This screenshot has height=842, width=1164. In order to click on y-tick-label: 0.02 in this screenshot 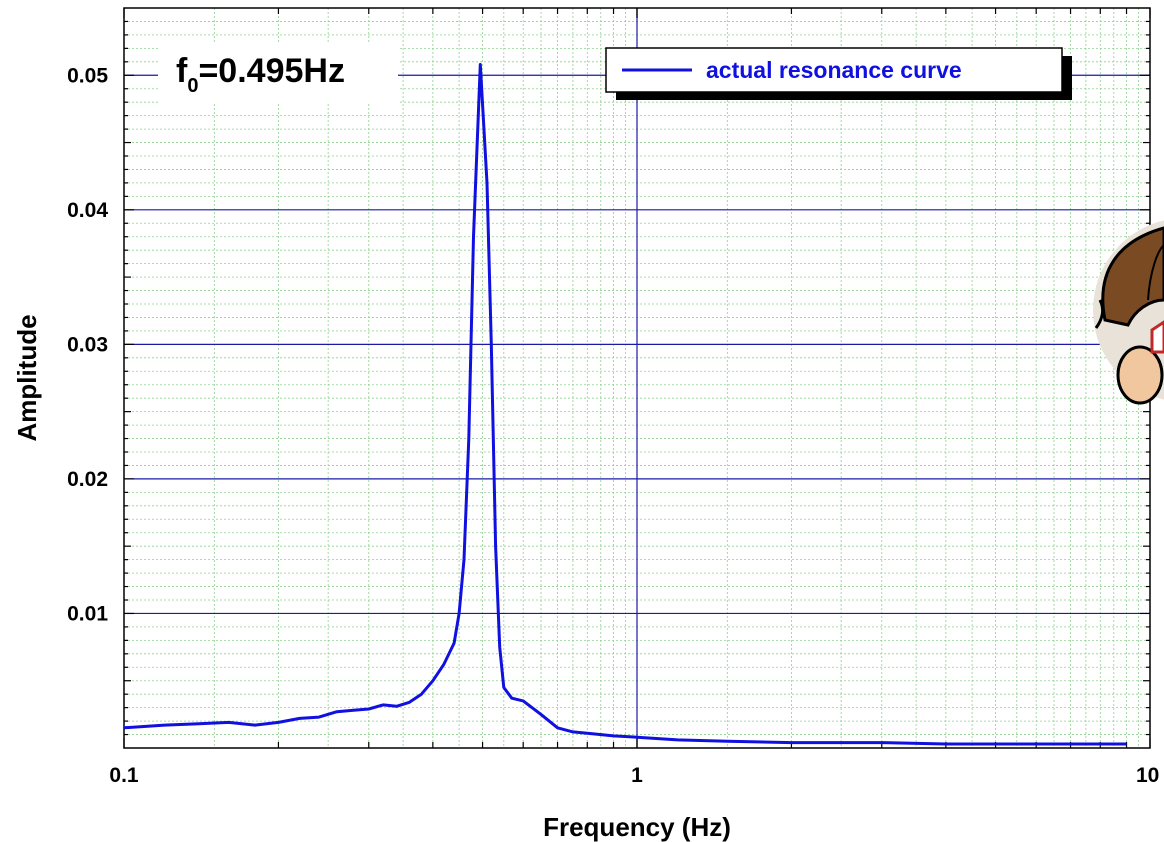, I will do `click(87, 479)`.